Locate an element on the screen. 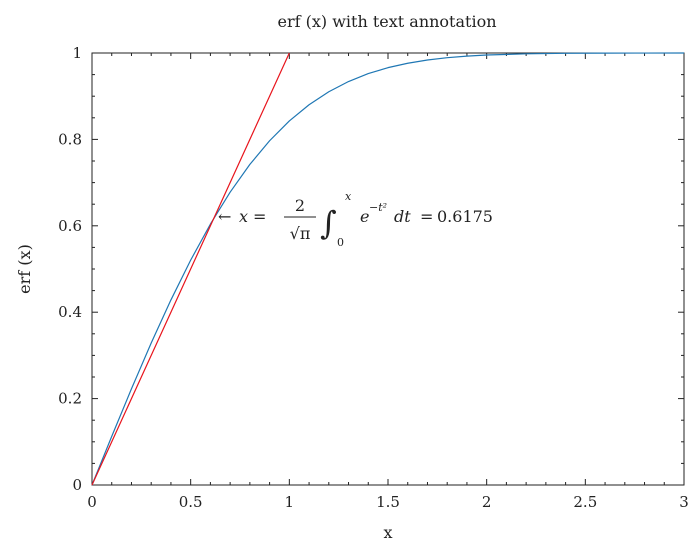  x-tick-label: 3 is located at coordinates (684, 502).